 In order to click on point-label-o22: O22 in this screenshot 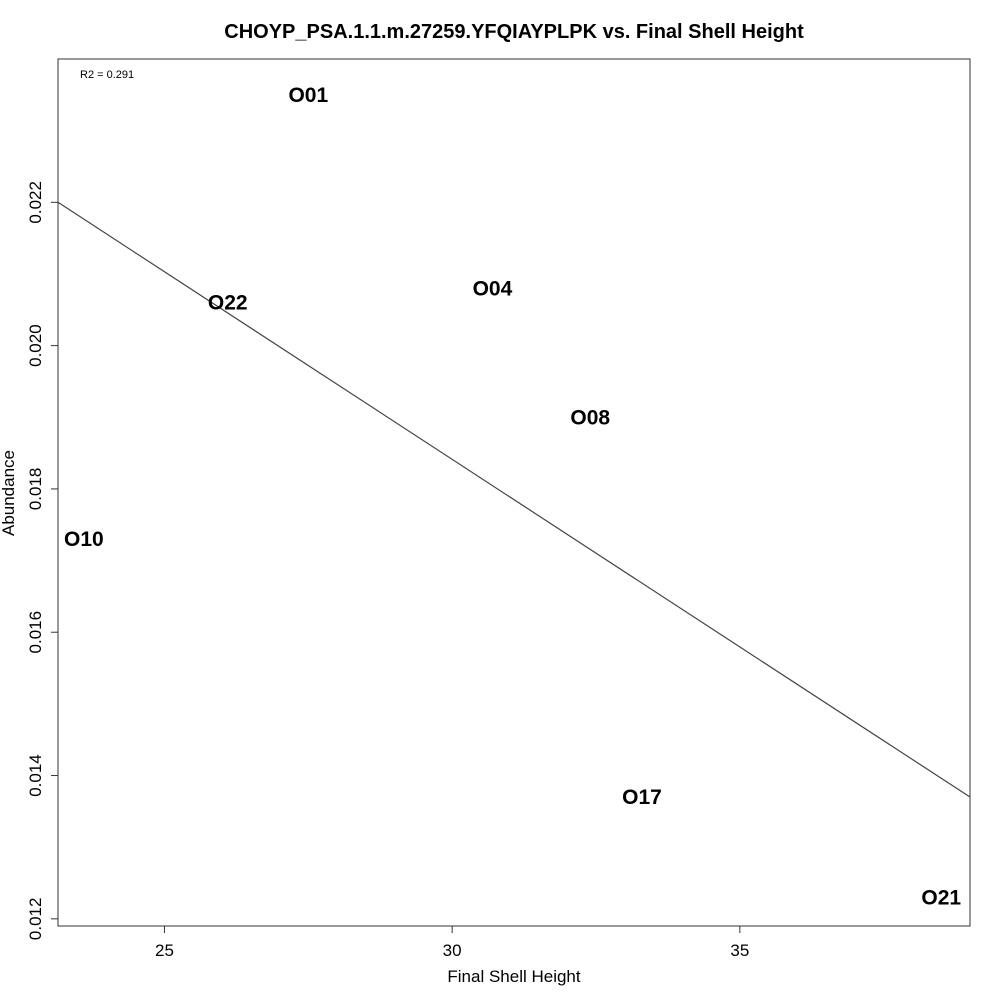, I will do `click(228, 303)`.